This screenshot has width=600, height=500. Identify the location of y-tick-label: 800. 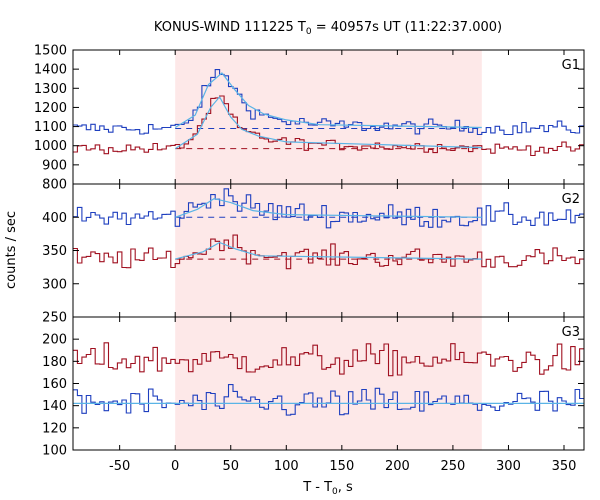
(54, 185).